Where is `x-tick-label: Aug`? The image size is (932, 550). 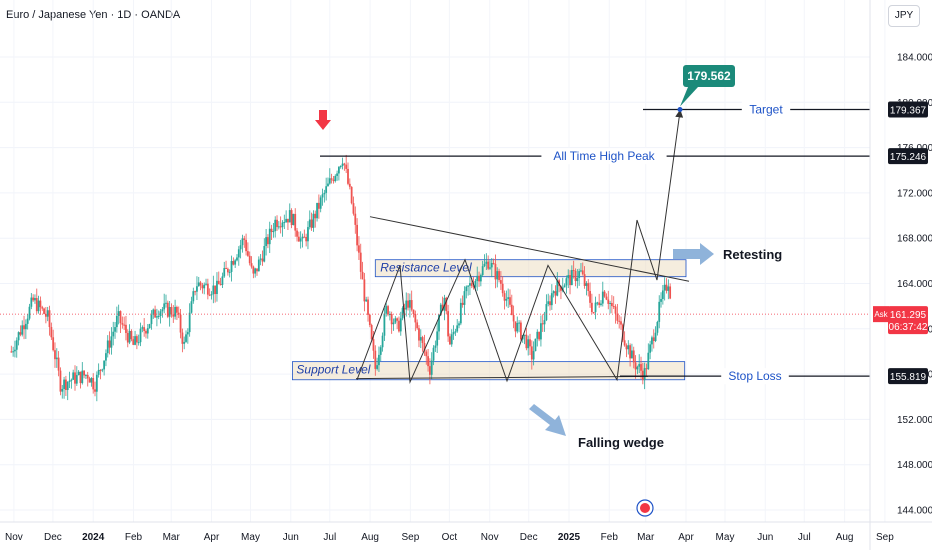
x-tick-label: Aug is located at coordinates (845, 537).